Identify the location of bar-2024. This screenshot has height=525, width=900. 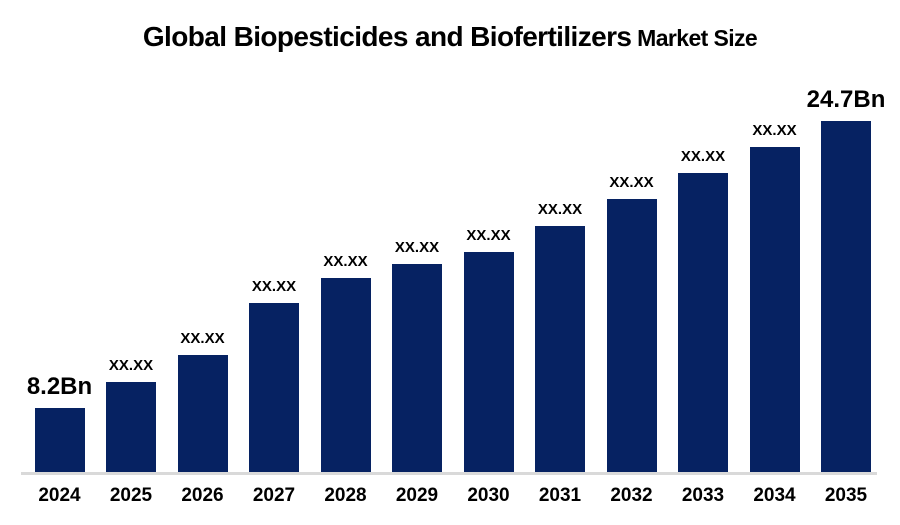
(59, 440).